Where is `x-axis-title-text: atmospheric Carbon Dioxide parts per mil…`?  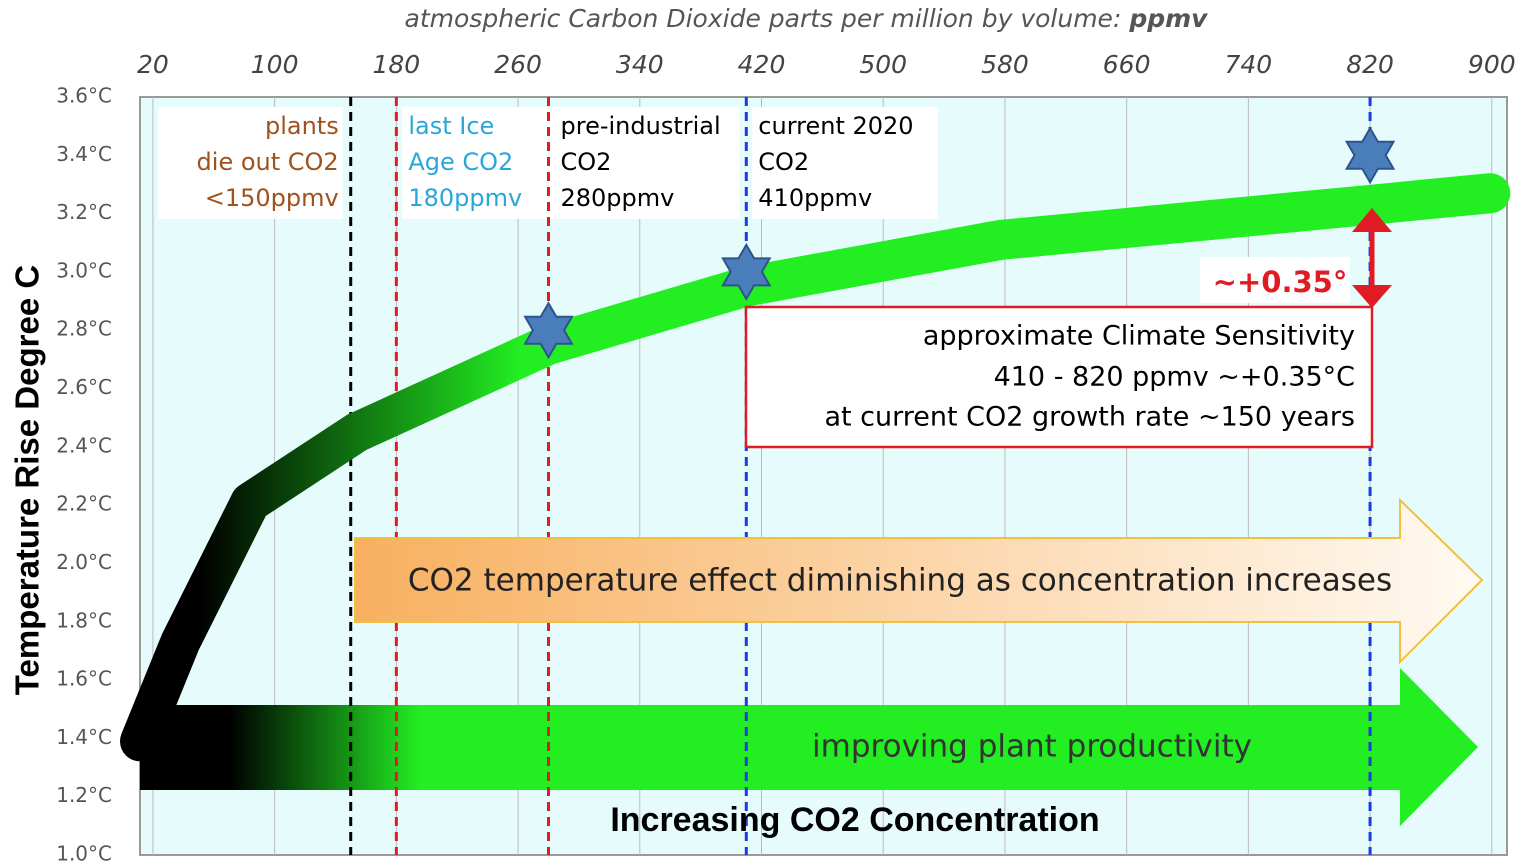
x-axis-title-text: atmospheric Carbon Dioxide parts per mil… is located at coordinates (763, 18).